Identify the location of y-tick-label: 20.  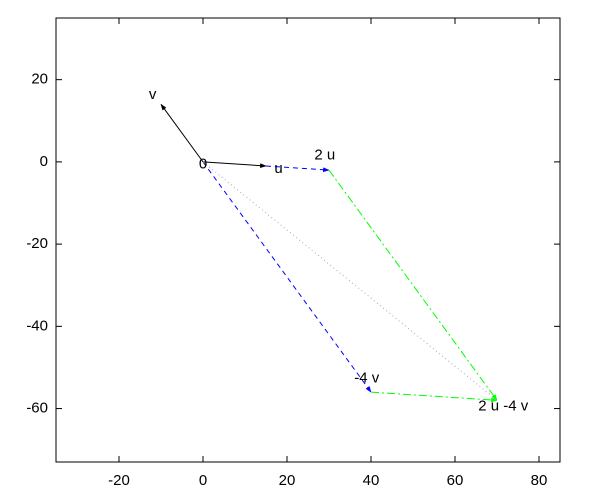
(39, 79).